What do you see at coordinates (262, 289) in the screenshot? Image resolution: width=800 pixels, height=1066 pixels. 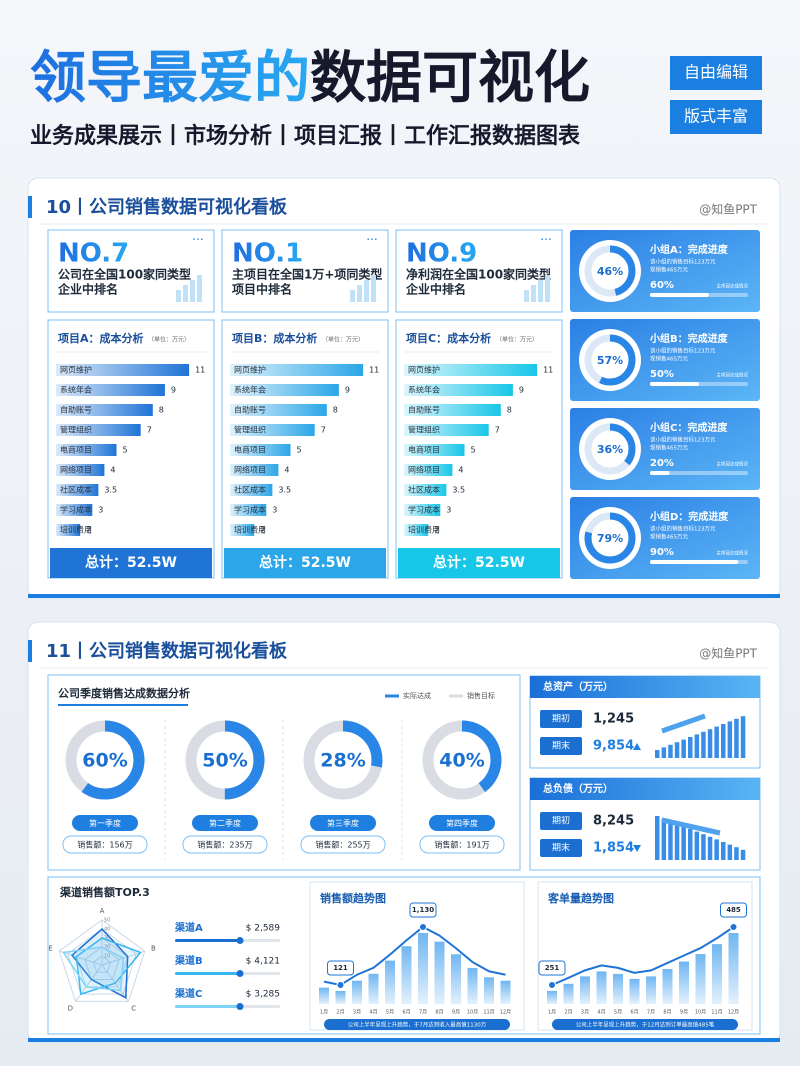 I see `label: 项目中排名` at bounding box center [262, 289].